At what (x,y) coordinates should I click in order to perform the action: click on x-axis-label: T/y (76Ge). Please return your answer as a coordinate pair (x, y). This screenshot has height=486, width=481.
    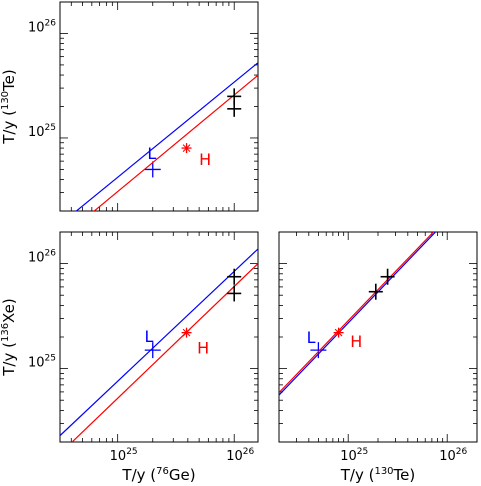
    Looking at the image, I should click on (158, 475).